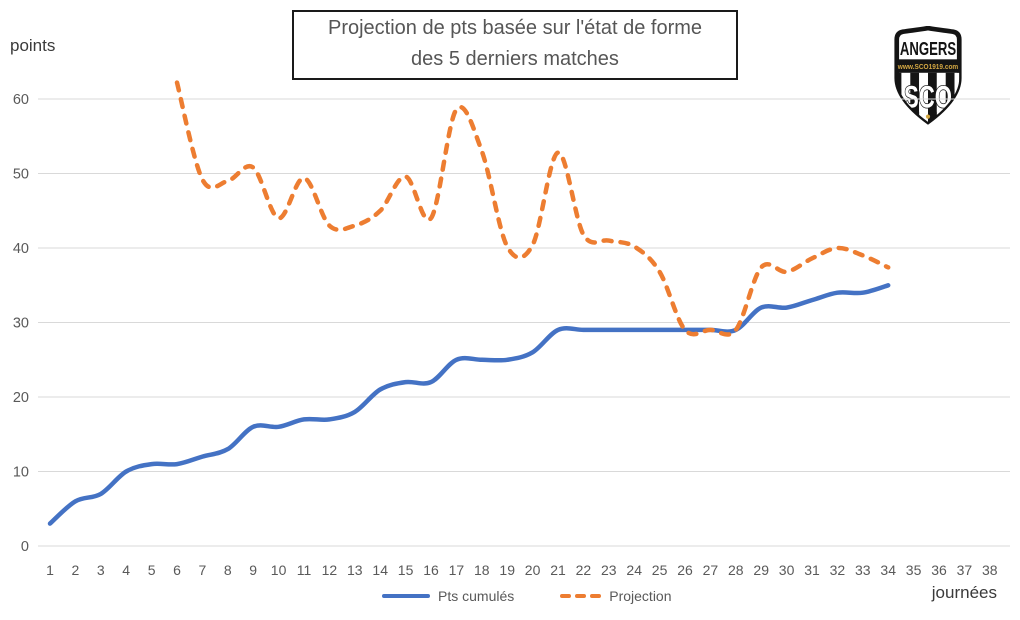 This screenshot has height=620, width=1020. Describe the element at coordinates (355, 570) in the screenshot. I see `x-tick-label-13: 13` at that location.